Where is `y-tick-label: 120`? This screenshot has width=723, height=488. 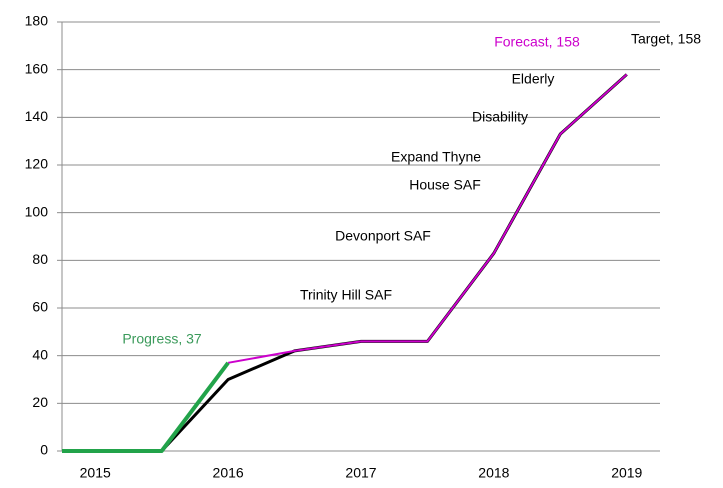
y-tick-label: 120 is located at coordinates (37, 164).